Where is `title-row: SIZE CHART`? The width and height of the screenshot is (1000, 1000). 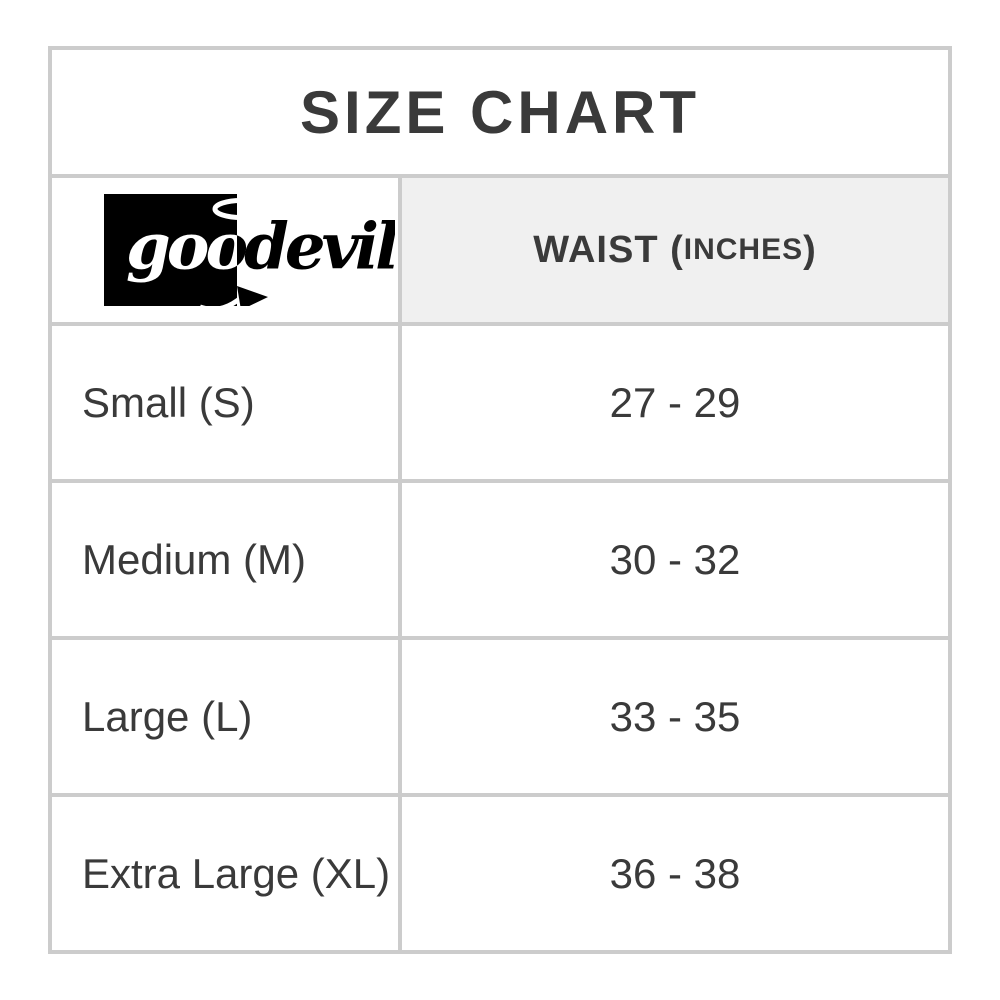 title-row: SIZE CHART is located at coordinates (500, 112).